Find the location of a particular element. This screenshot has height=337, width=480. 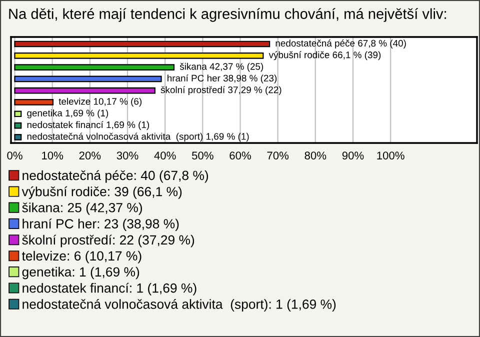

legend-label: nedostatečná péče: 40 (67,8 %) is located at coordinates (115, 176).